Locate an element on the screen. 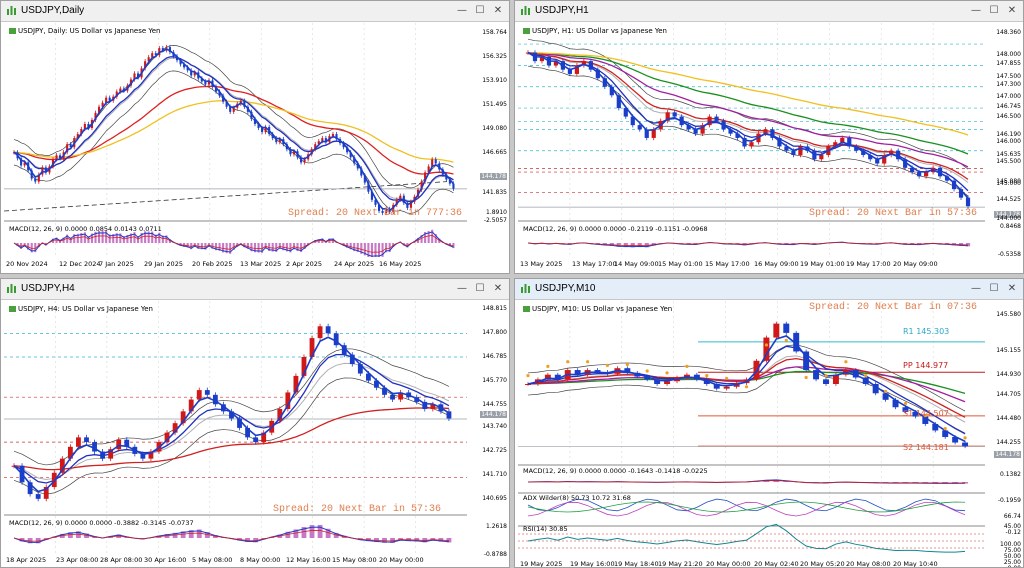  bollinger-upper is located at coordinates (748, 104).